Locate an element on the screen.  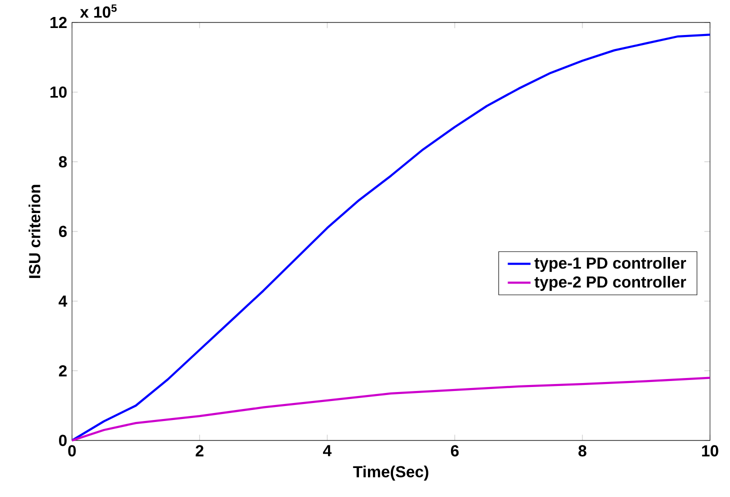
text: x 10$^{5}$ is located at coordinates (98, 11).